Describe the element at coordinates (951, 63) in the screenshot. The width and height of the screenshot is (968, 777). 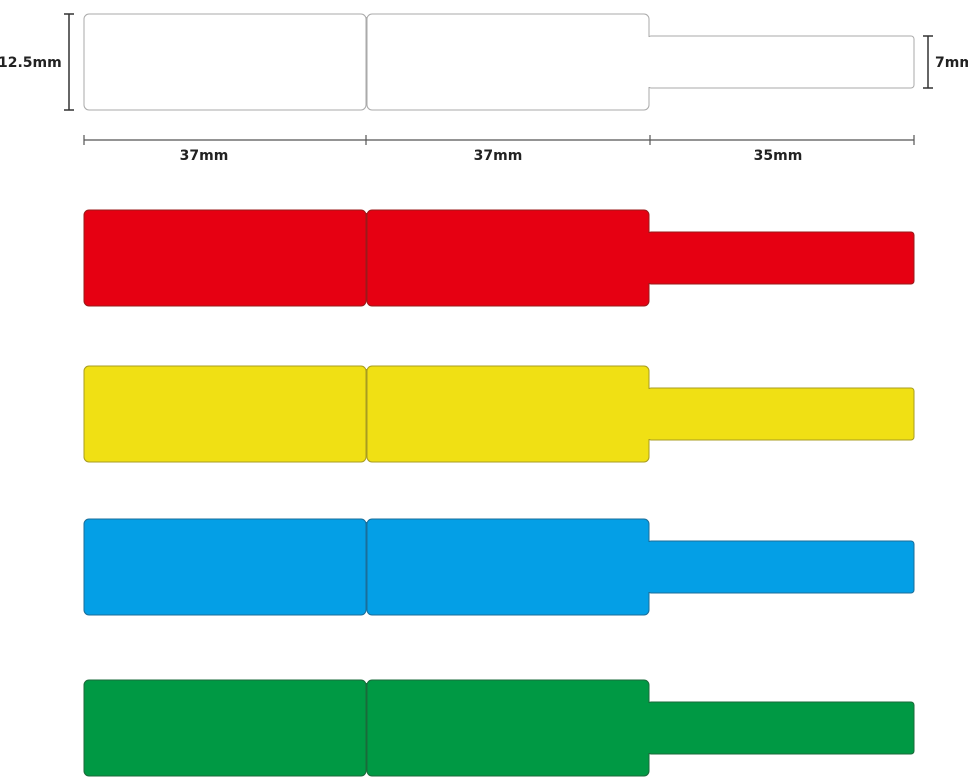
I see `tail-height-label: 7mm` at that location.